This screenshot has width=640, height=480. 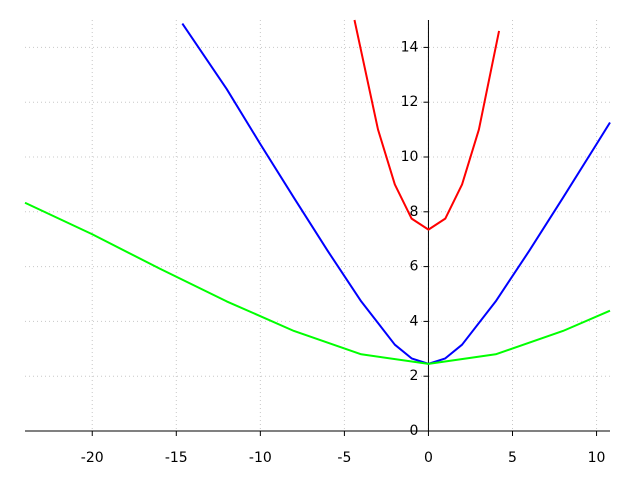 What do you see at coordinates (427, 125) in the screenshot?
I see `series-line` at bounding box center [427, 125].